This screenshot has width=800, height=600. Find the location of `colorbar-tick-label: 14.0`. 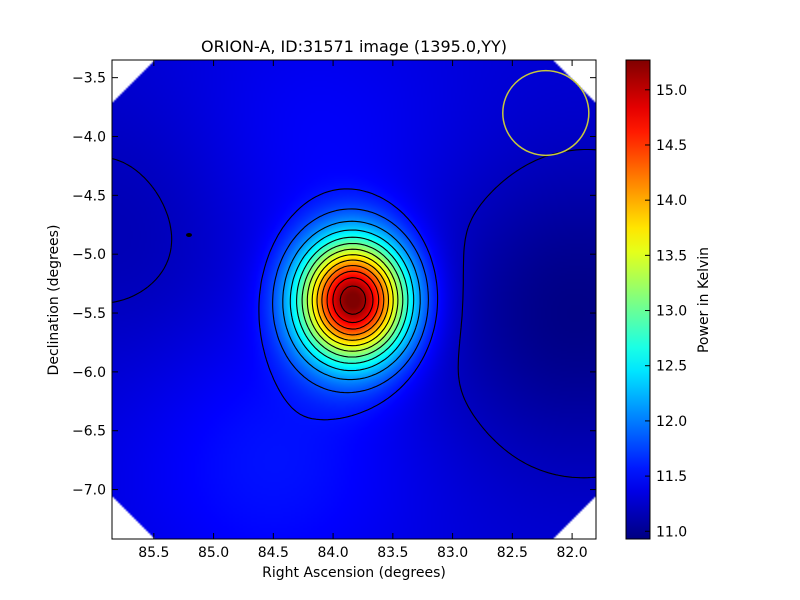

colorbar-tick-label: 14.0 is located at coordinates (671, 201).